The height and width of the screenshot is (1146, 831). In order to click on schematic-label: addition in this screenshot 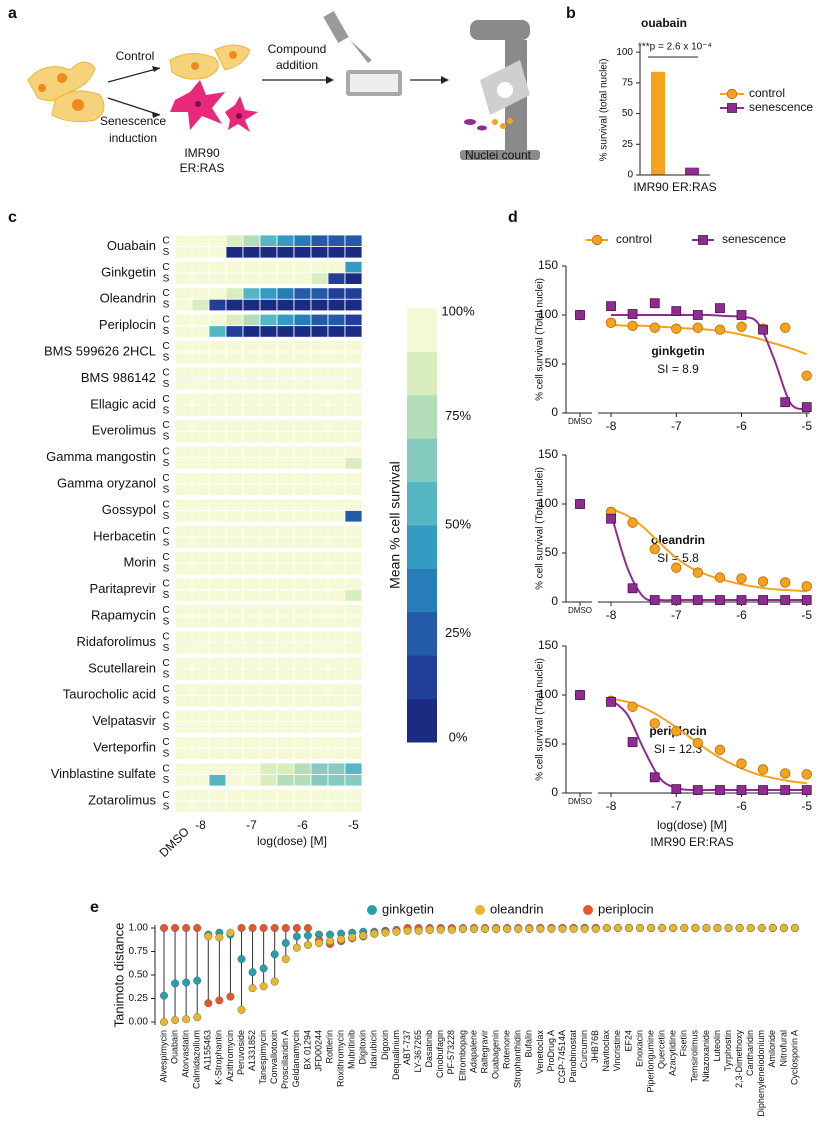, I will do `click(297, 65)`.